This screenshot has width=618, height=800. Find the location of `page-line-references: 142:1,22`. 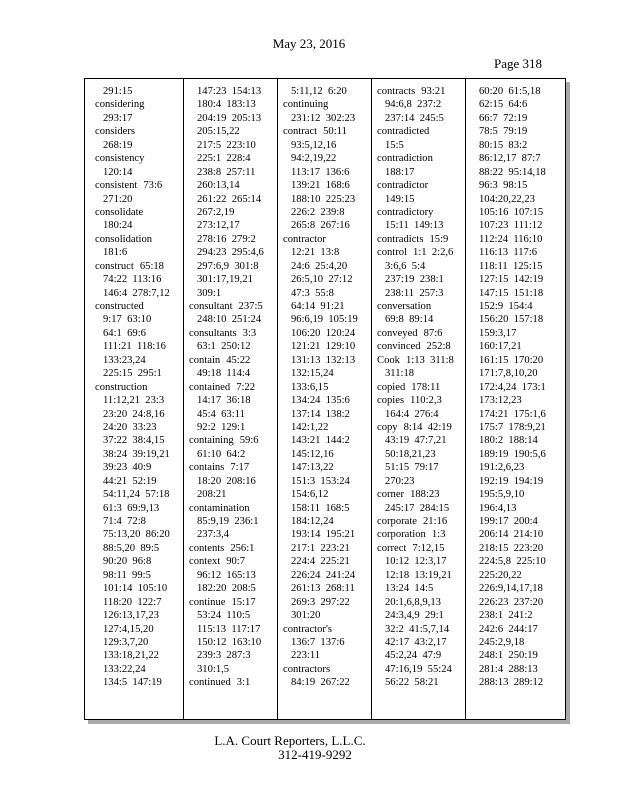

page-line-references: 142:1,22 is located at coordinates (310, 427).